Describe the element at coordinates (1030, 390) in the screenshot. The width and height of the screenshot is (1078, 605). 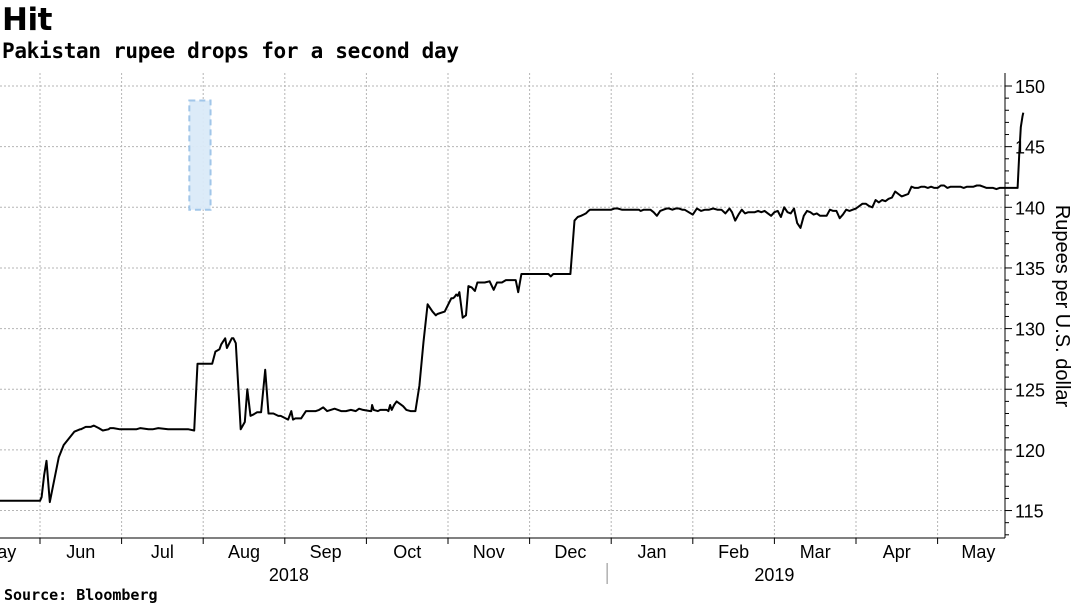
I see `y-tick-label-125: 125` at that location.